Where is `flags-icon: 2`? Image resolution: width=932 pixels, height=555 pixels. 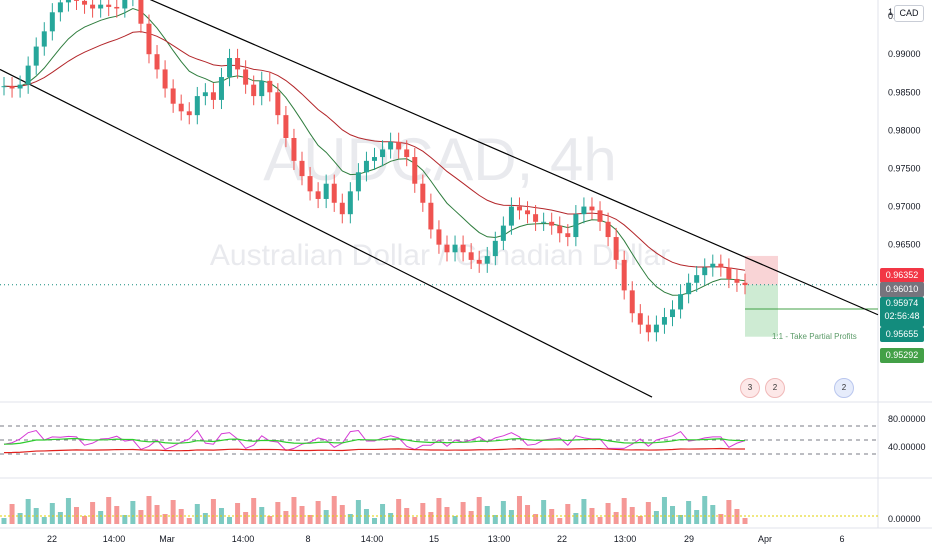 flags-icon: 2 is located at coordinates (775, 388).